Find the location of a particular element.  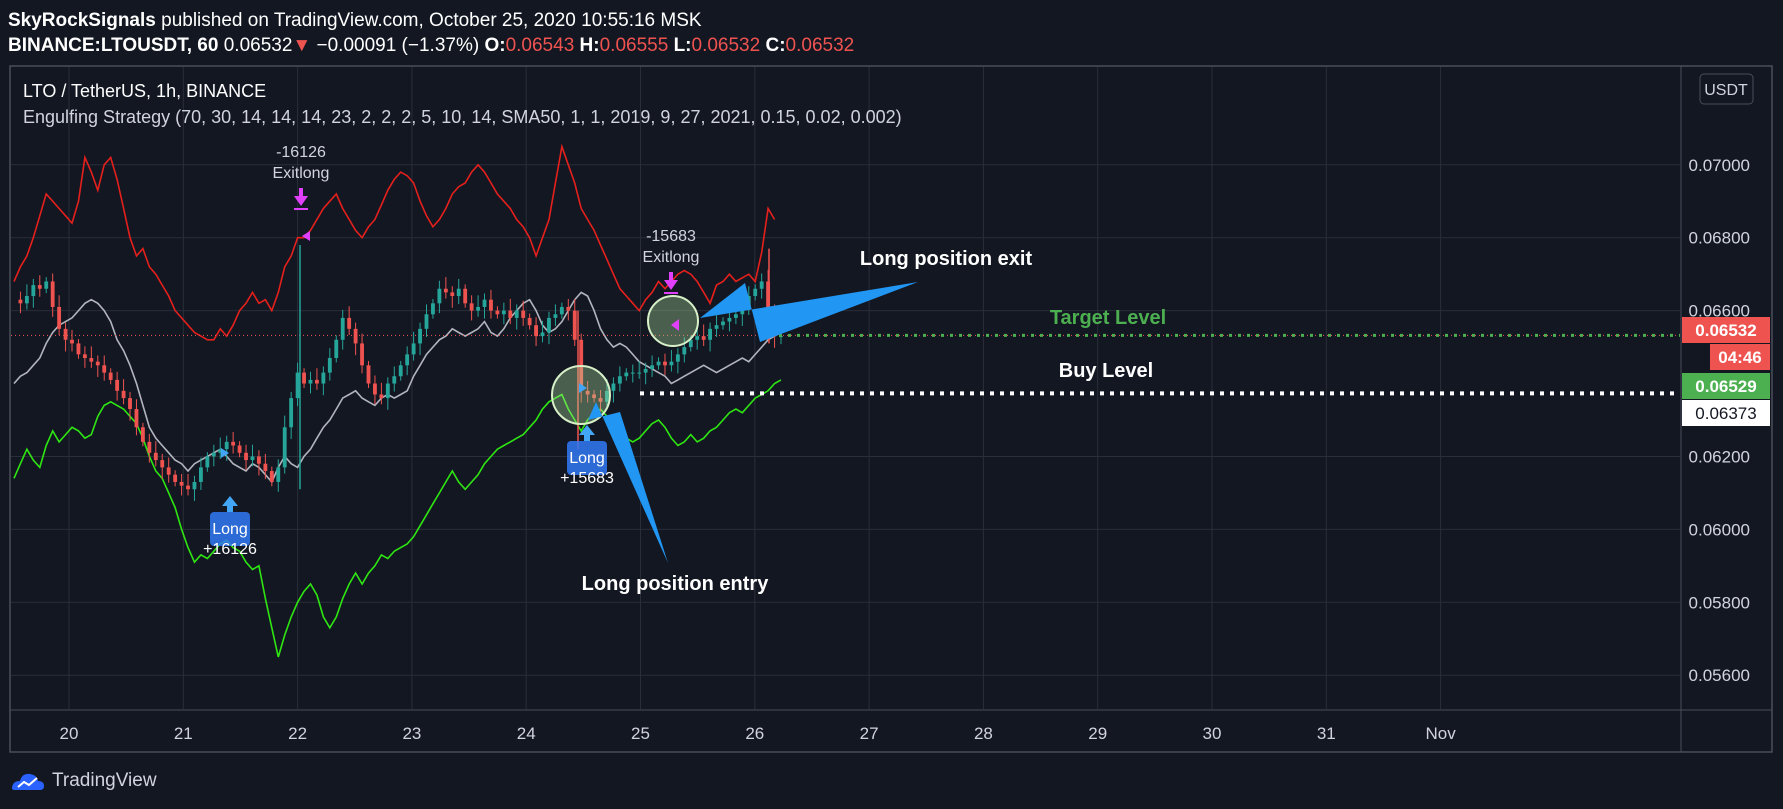

buy-price-badge is located at coordinates (1726, 386).